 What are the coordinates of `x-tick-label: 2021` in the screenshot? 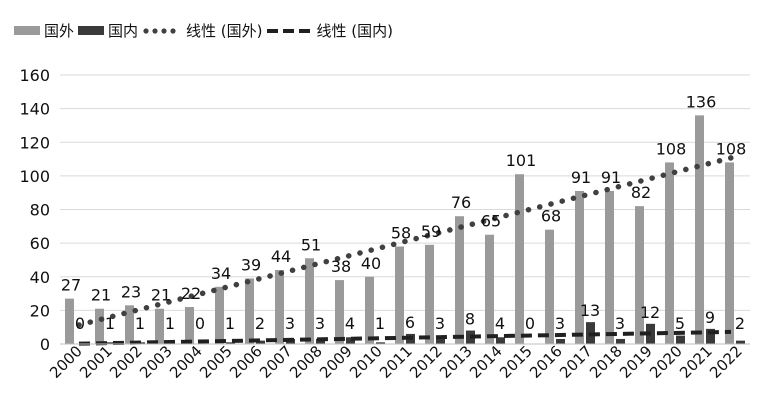 It's located at (696, 362).